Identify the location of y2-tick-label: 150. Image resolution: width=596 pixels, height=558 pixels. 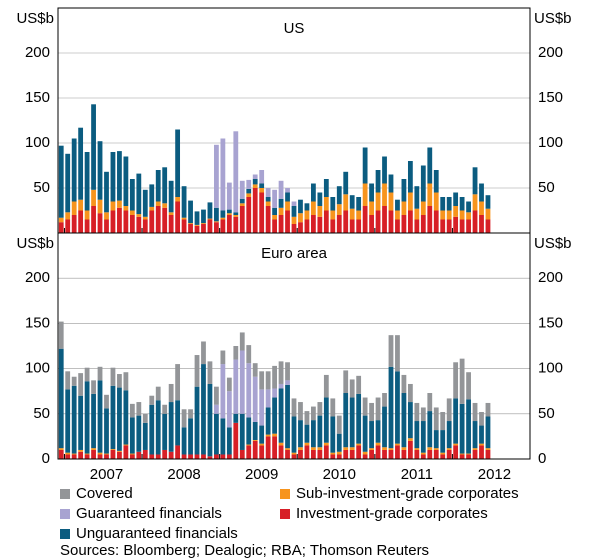
(550, 322).